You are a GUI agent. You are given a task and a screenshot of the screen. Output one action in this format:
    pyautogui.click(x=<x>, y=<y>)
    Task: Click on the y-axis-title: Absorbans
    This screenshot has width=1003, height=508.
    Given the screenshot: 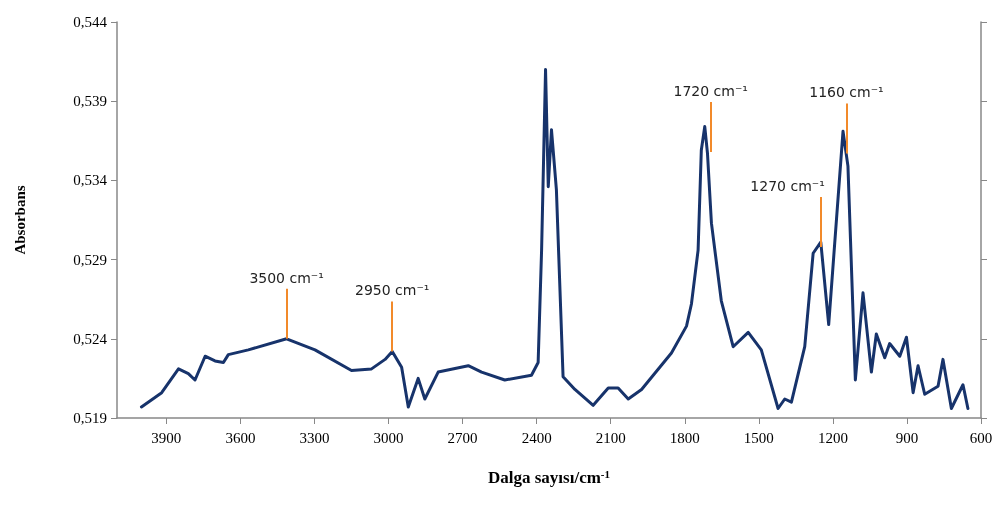 What is the action you would take?
    pyautogui.click(x=19, y=220)
    